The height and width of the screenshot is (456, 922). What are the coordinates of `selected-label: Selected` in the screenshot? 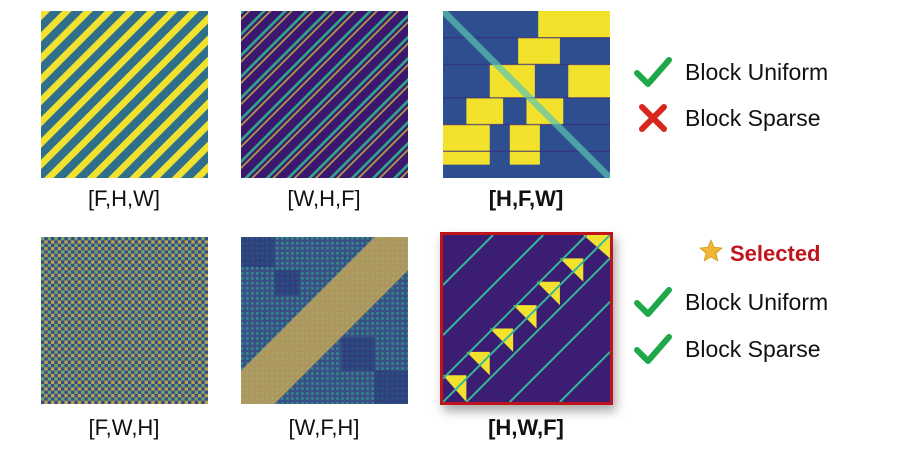 It's located at (775, 254).